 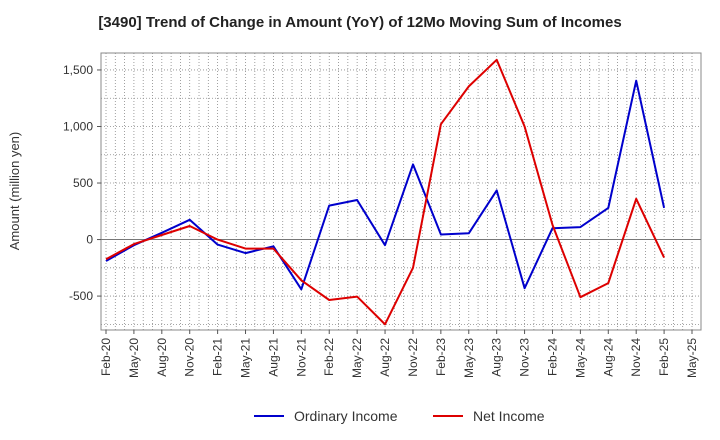 What do you see at coordinates (448, 416) in the screenshot?
I see `legend-swatch-net-income` at bounding box center [448, 416].